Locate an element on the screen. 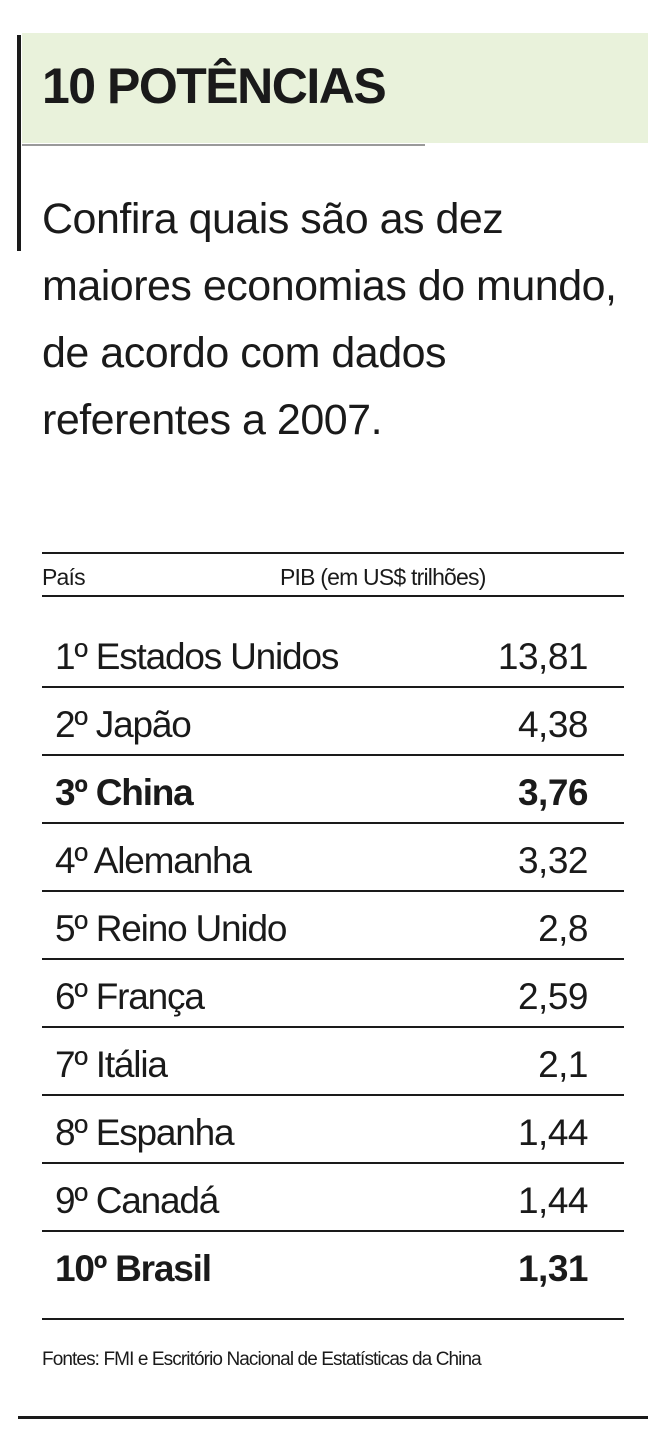  table-row: 2º Japão 4,38 is located at coordinates (333, 722).